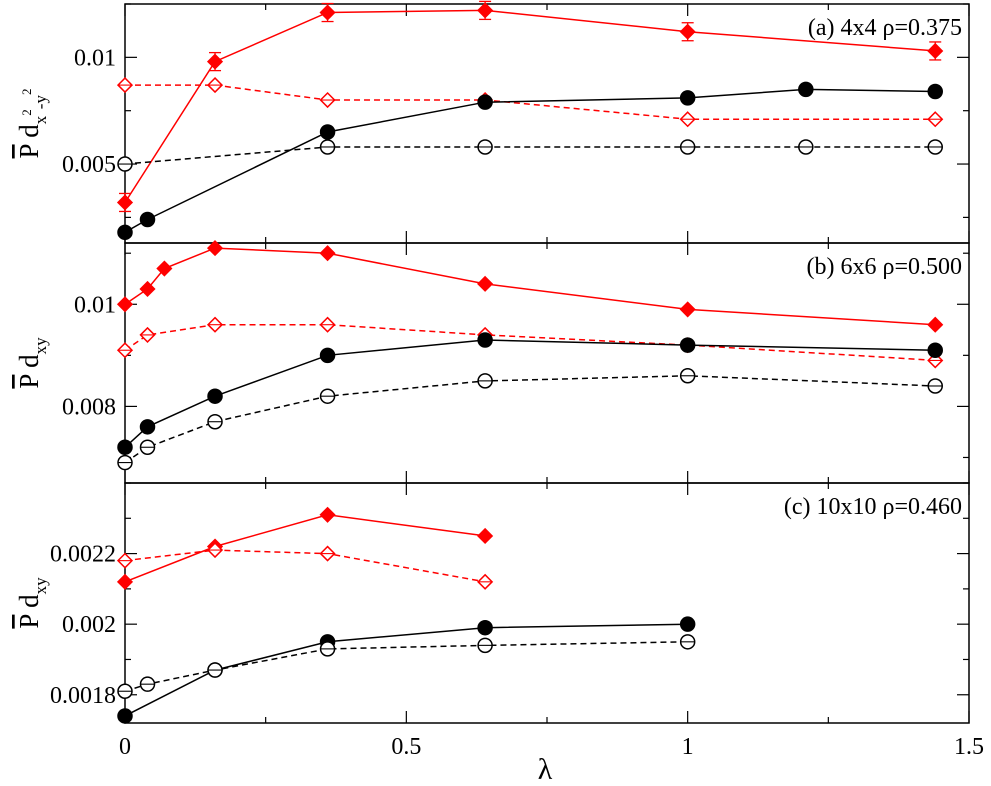 The height and width of the screenshot is (786, 991). Describe the element at coordinates (885, 267) in the screenshot. I see `panel-title: (b) 6x6 ρ=0.500` at that location.